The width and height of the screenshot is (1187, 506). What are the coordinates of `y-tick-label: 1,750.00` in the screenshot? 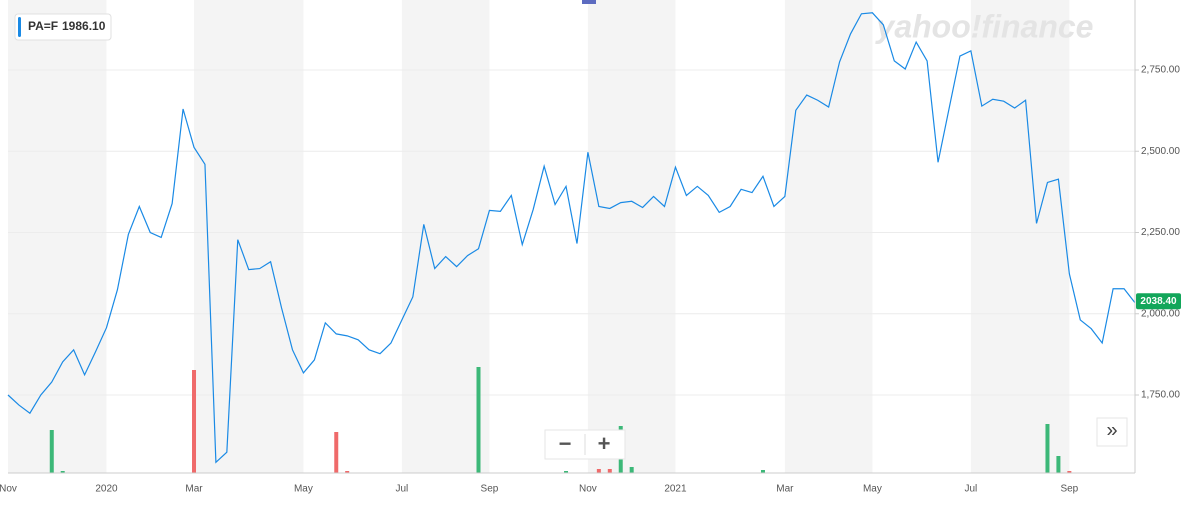 It's located at (1160, 395).